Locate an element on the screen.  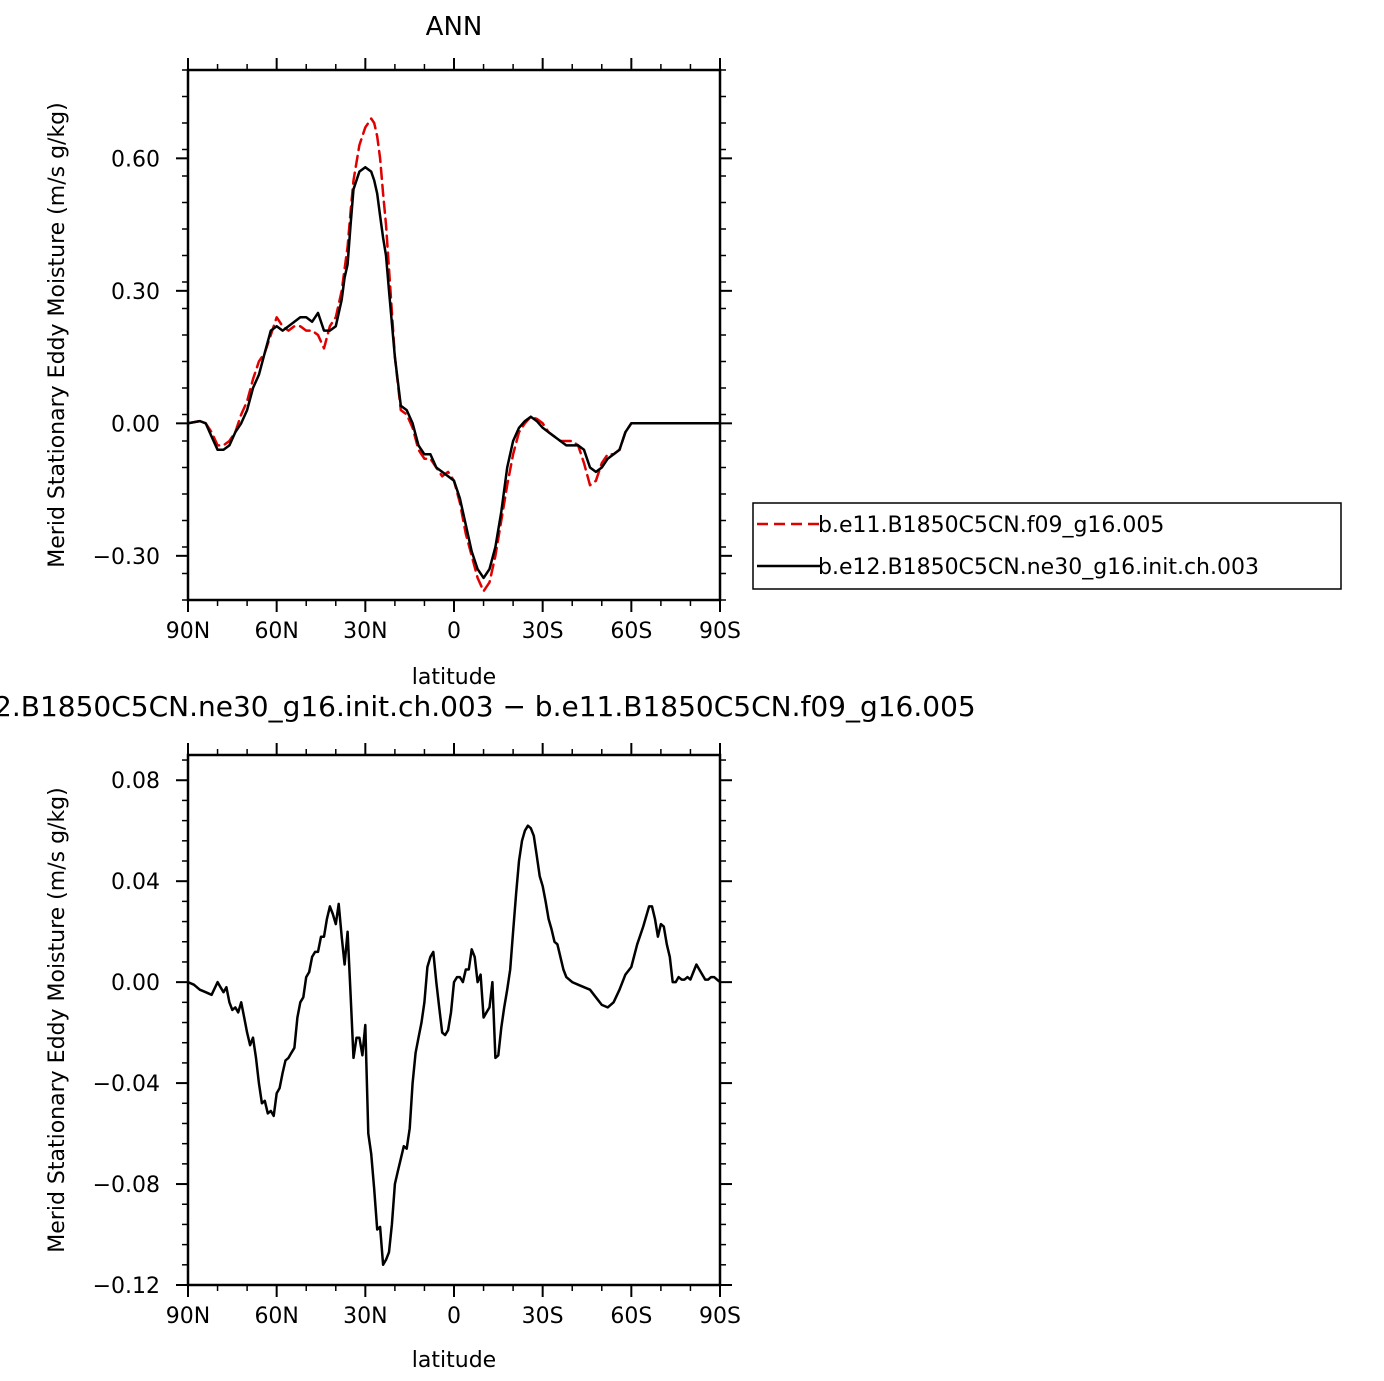
bot-x-tick-label: 90S is located at coordinates (720, 1316).